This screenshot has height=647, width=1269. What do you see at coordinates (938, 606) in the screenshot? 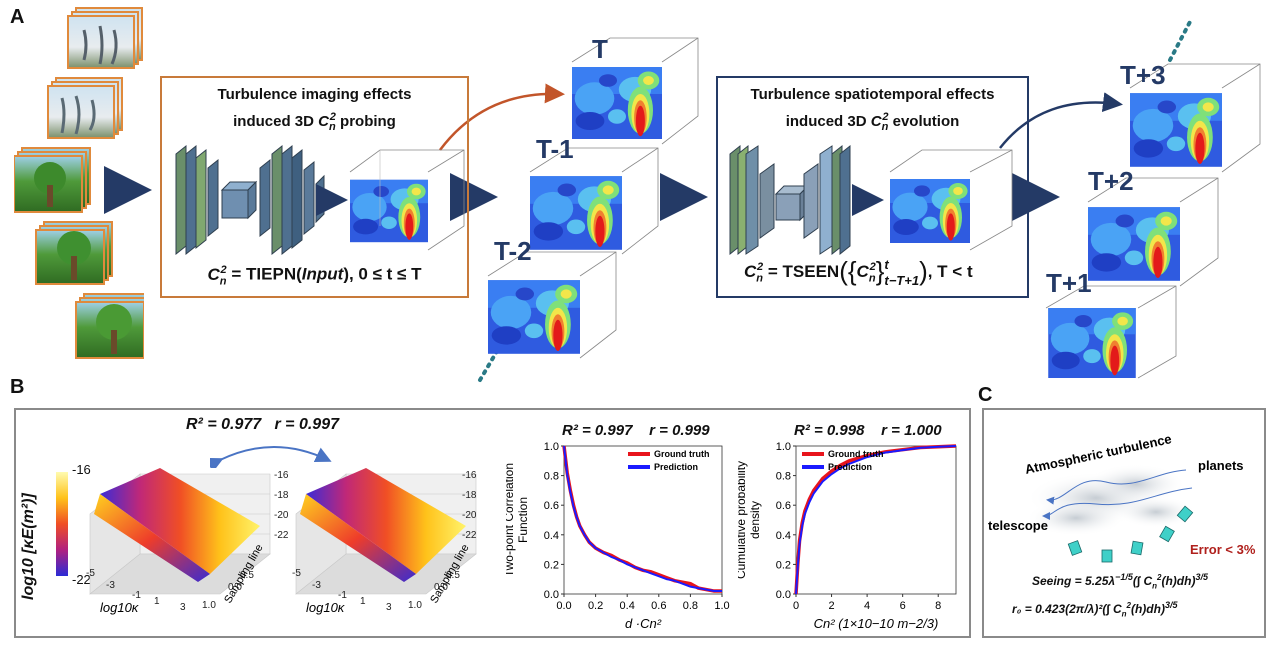
I see `x-tick-label: 8` at bounding box center [938, 606].